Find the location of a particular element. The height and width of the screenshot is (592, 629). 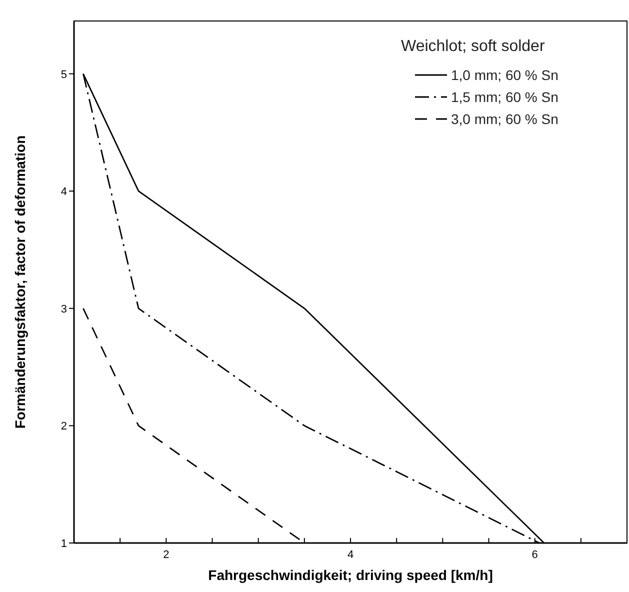

x-tick-label: 6 is located at coordinates (535, 555).